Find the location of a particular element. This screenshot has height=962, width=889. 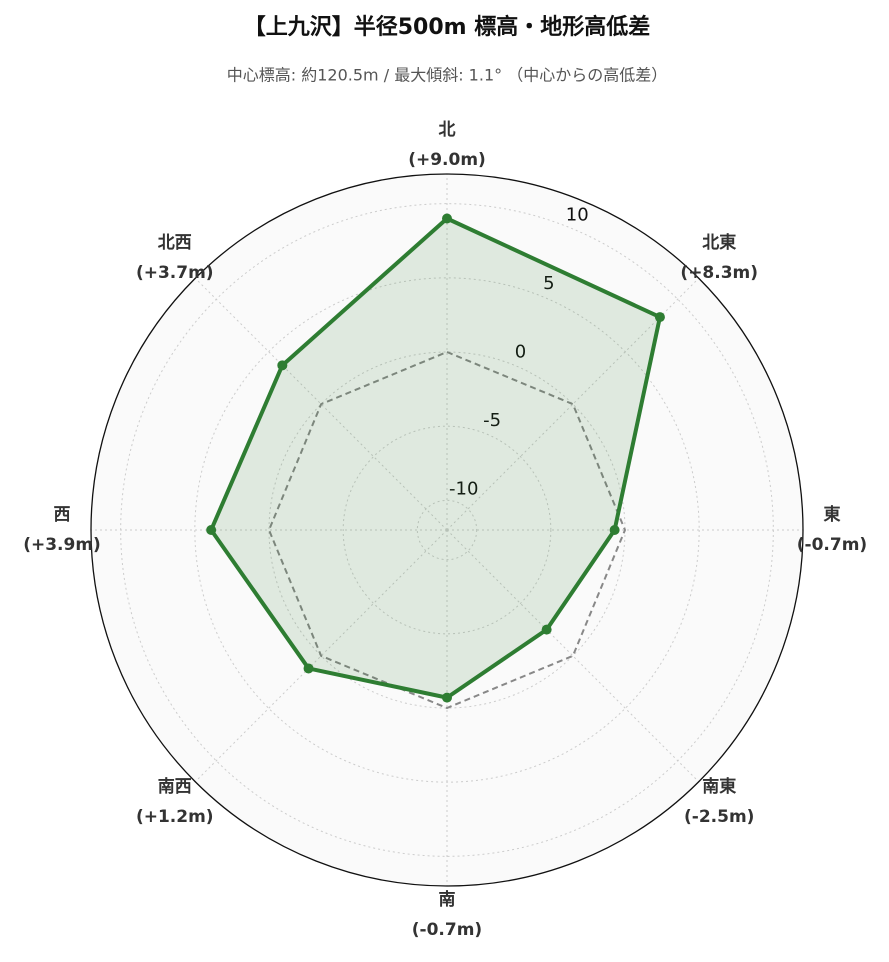

value-label: (+1.2m) is located at coordinates (175, 817).